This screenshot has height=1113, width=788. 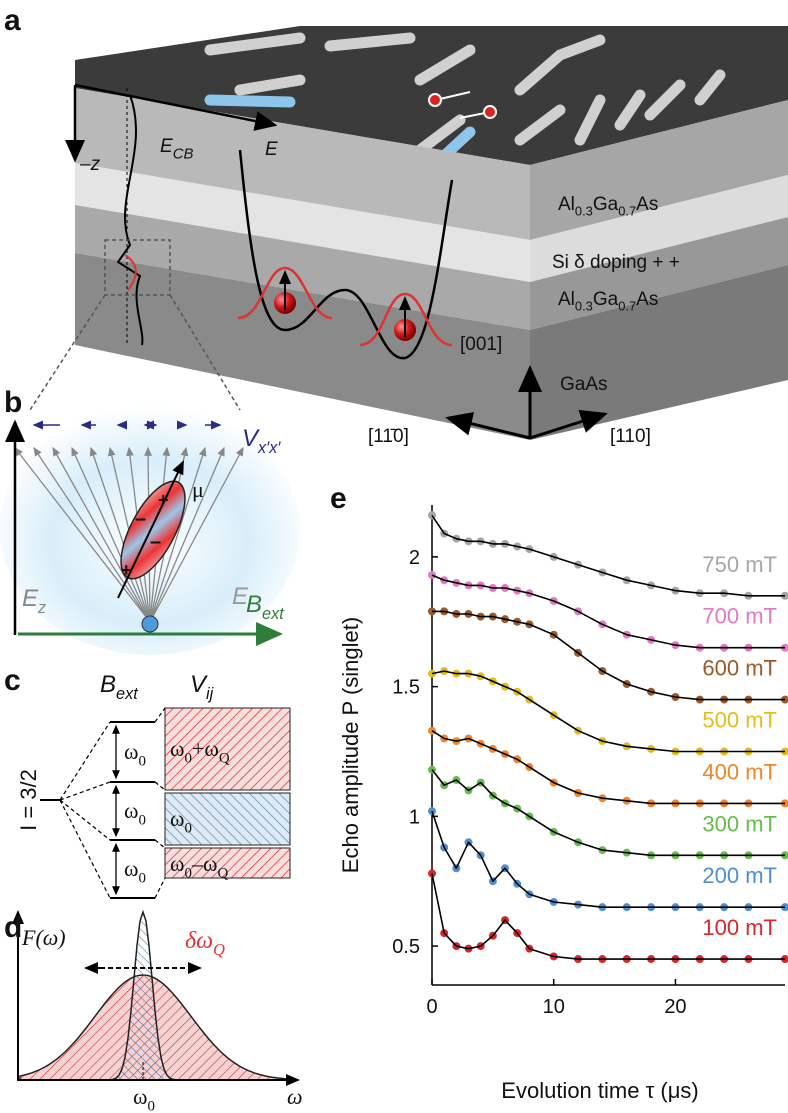 What do you see at coordinates (481, 344) in the screenshot?
I see `direction-label: [001]` at bounding box center [481, 344].